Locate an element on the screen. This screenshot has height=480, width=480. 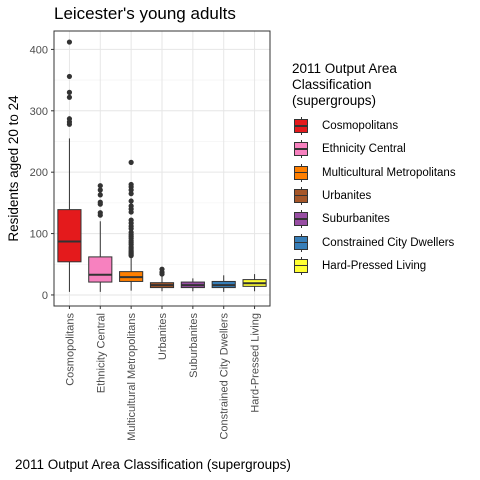
x-tick-label: Hard-Pressed Living is located at coordinates (256, 363).